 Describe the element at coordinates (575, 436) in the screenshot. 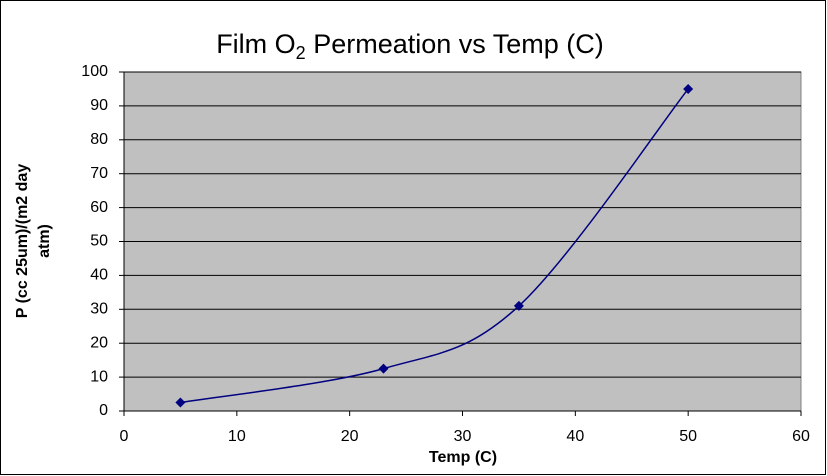

I see `x-tick-label: 40` at that location.